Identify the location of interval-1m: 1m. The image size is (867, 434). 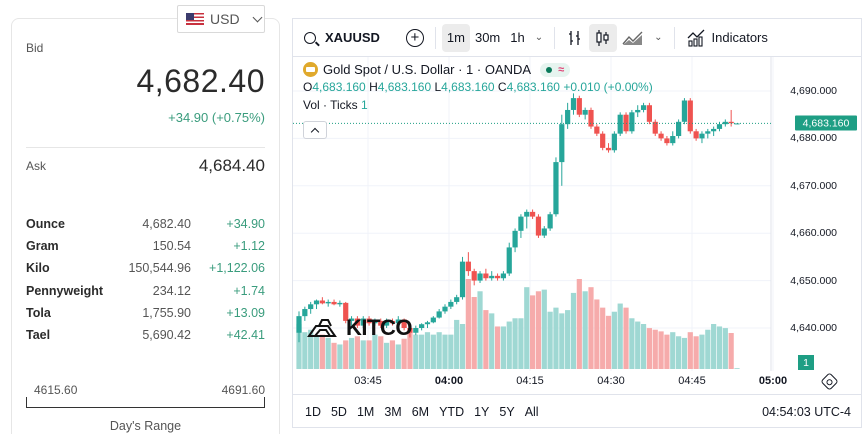
(455, 37).